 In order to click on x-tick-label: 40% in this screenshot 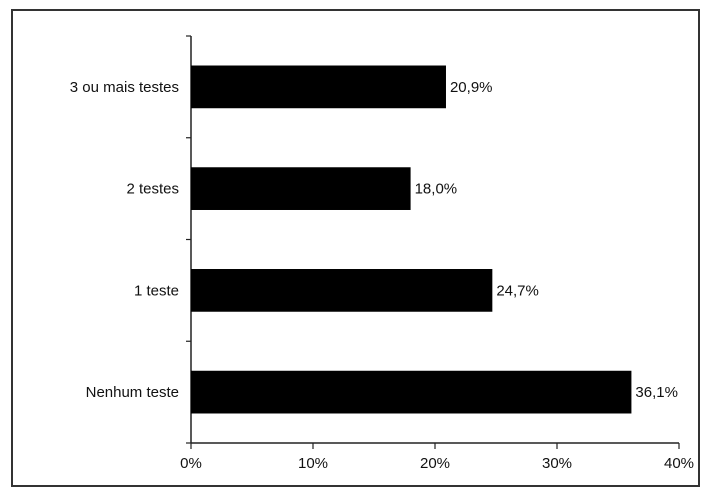, I will do `click(679, 463)`.